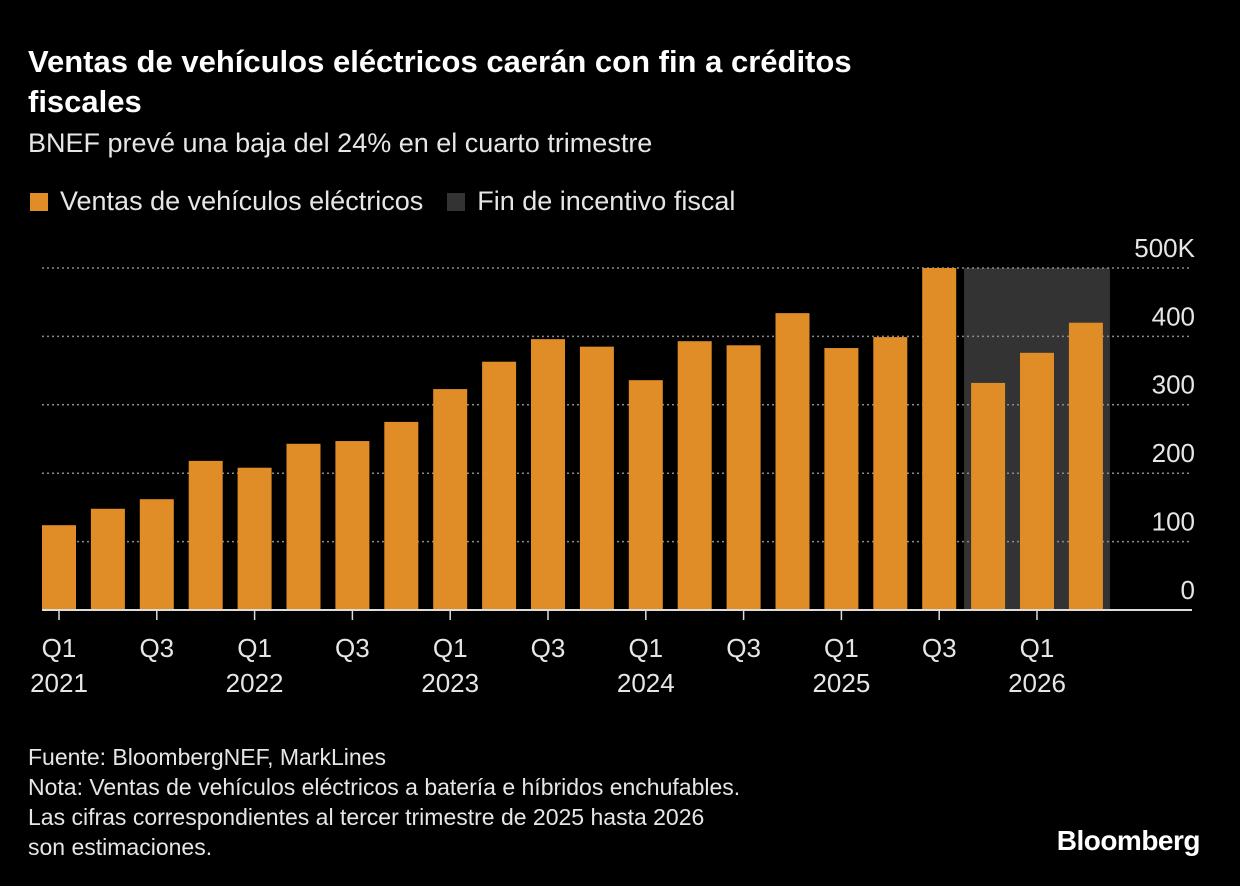  I want to click on brand-logo: Bloomberg, so click(1128, 840).